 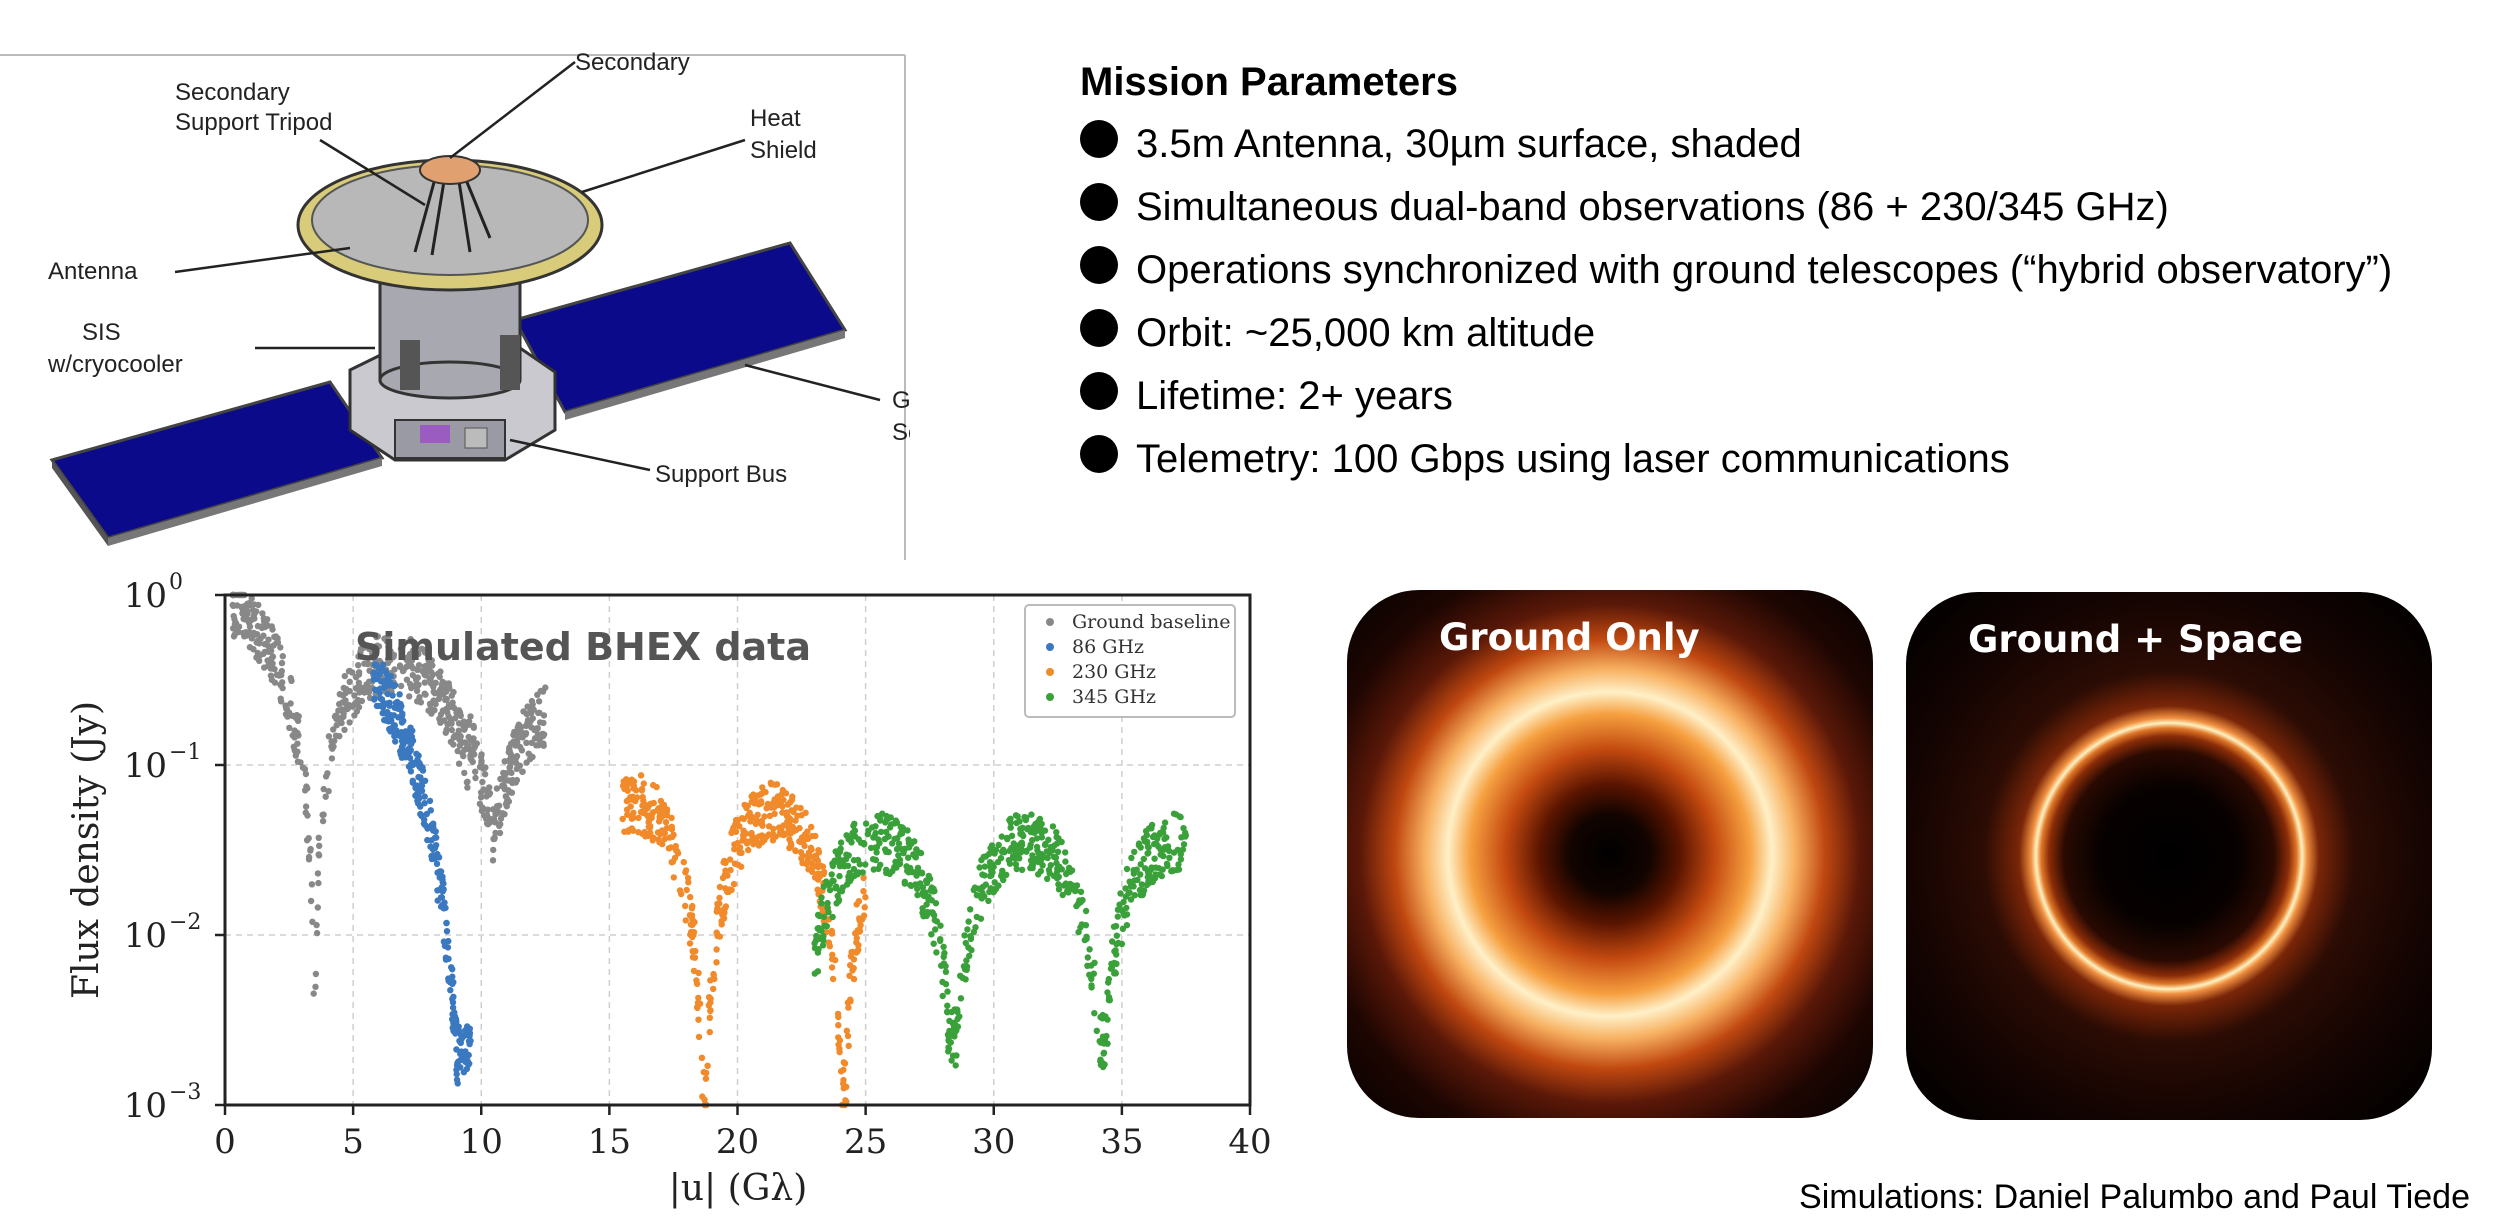 I want to click on legend-label: Ground baseline, so click(x=1151, y=622).